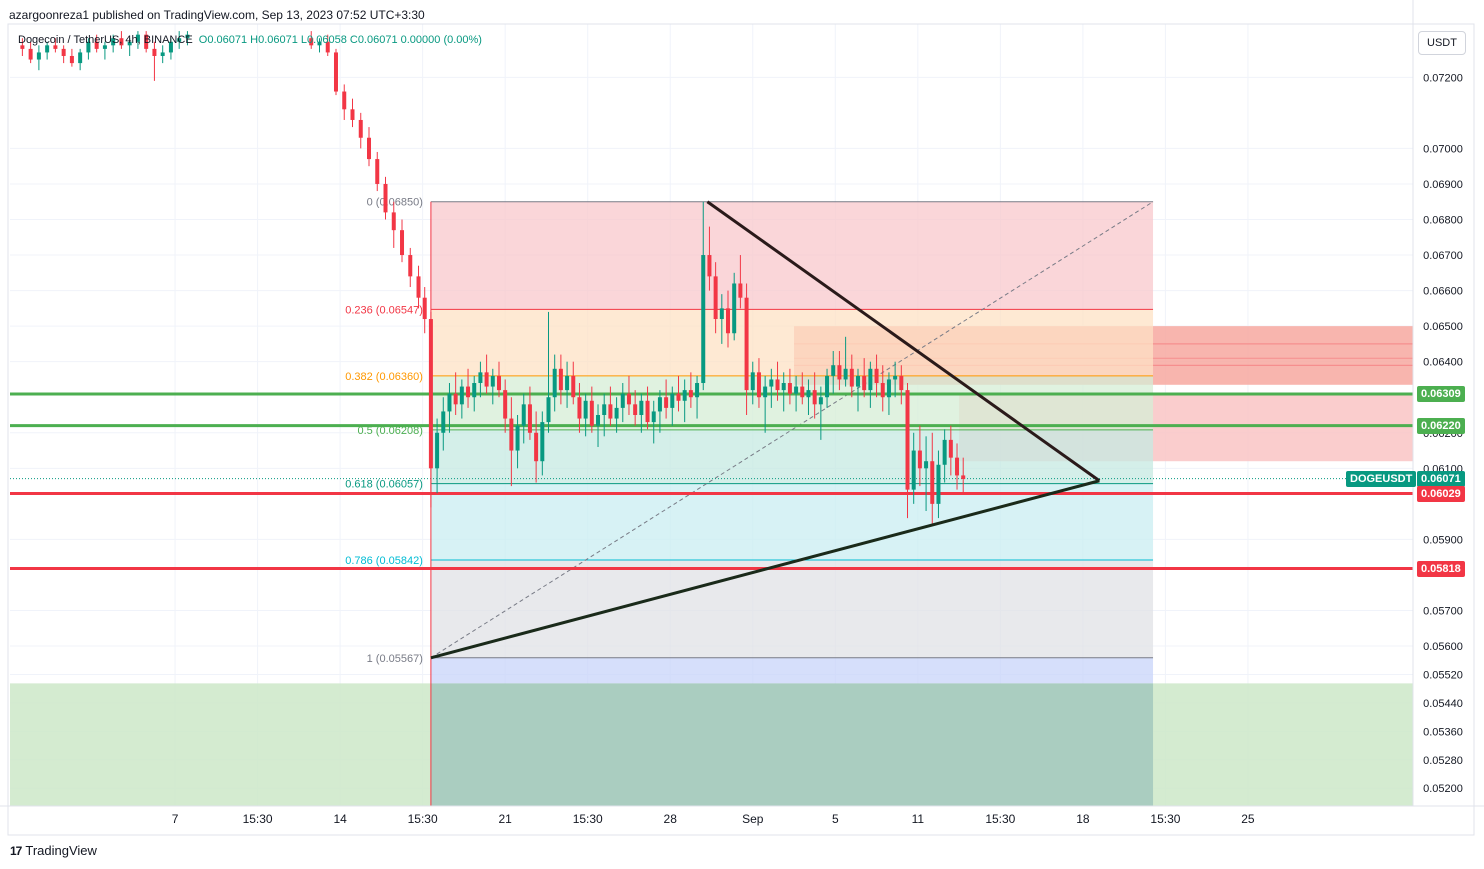 Image resolution: width=1484 pixels, height=869 pixels. I want to click on fib-level-label: 0.618 (0.06057), so click(384, 485).